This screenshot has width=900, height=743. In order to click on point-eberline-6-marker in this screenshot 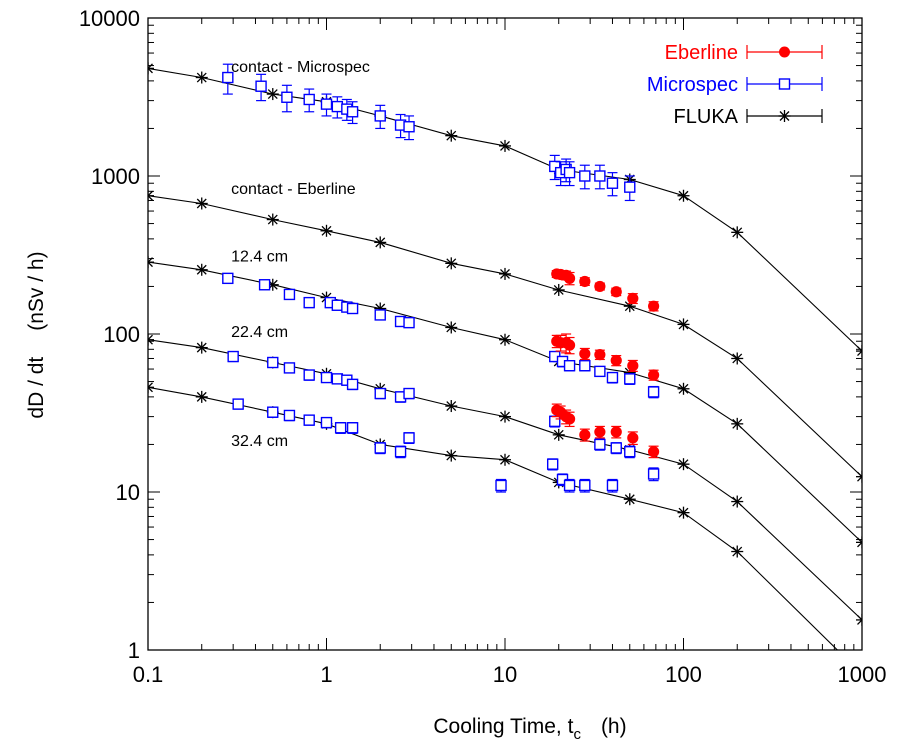, I will do `click(616, 292)`.